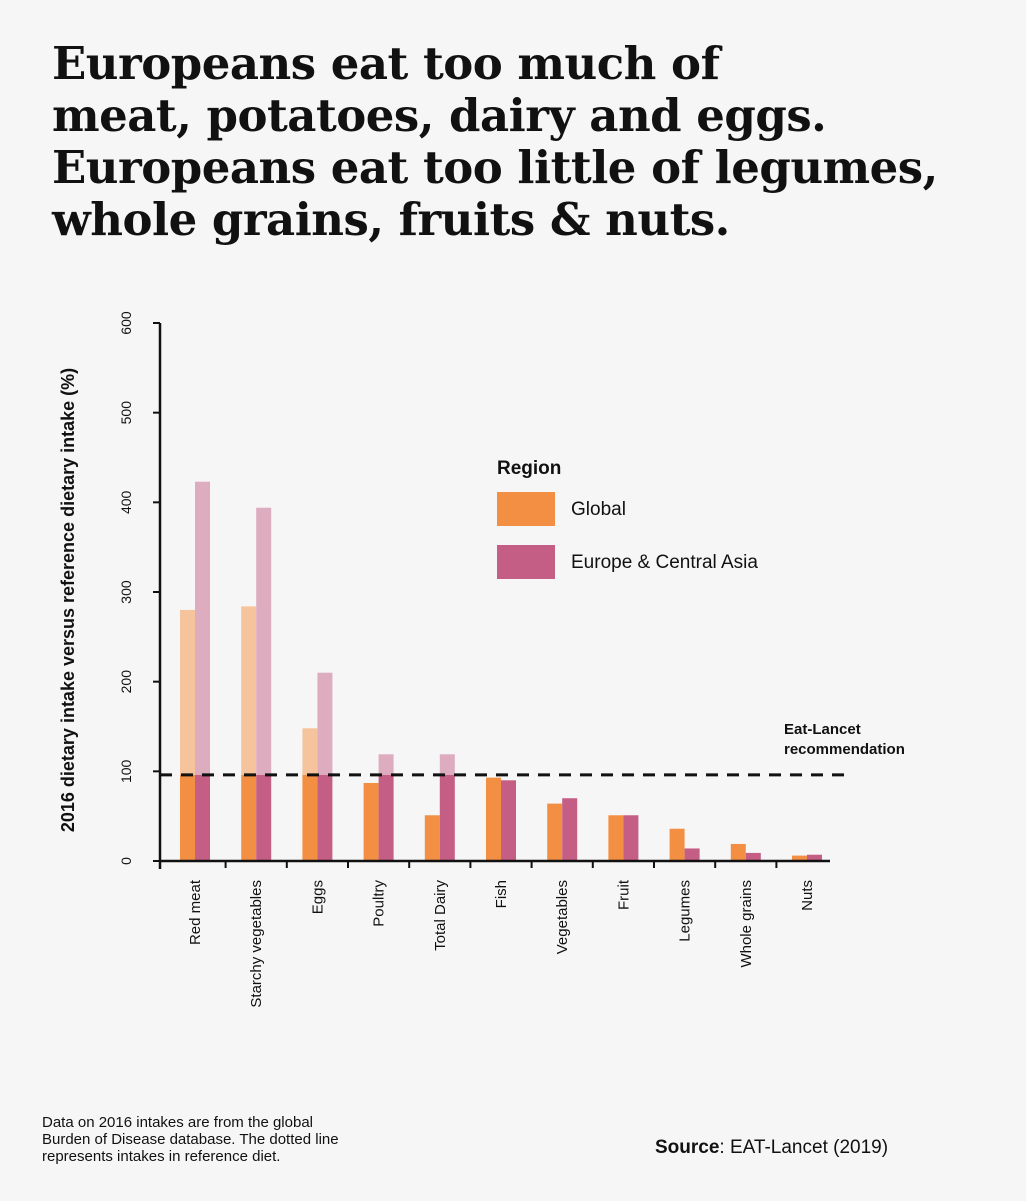 This screenshot has width=1026, height=1201. What do you see at coordinates (844, 749) in the screenshot?
I see `reference-line-label-2: recommendation` at bounding box center [844, 749].